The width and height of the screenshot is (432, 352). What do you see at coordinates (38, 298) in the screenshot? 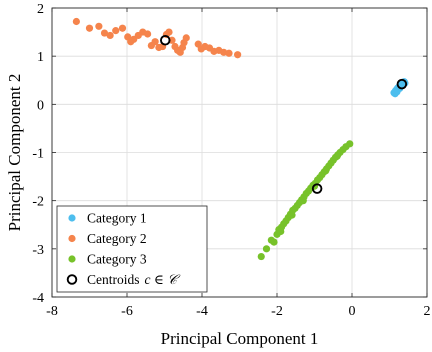
I see `y-tick-label: -4` at bounding box center [38, 298].